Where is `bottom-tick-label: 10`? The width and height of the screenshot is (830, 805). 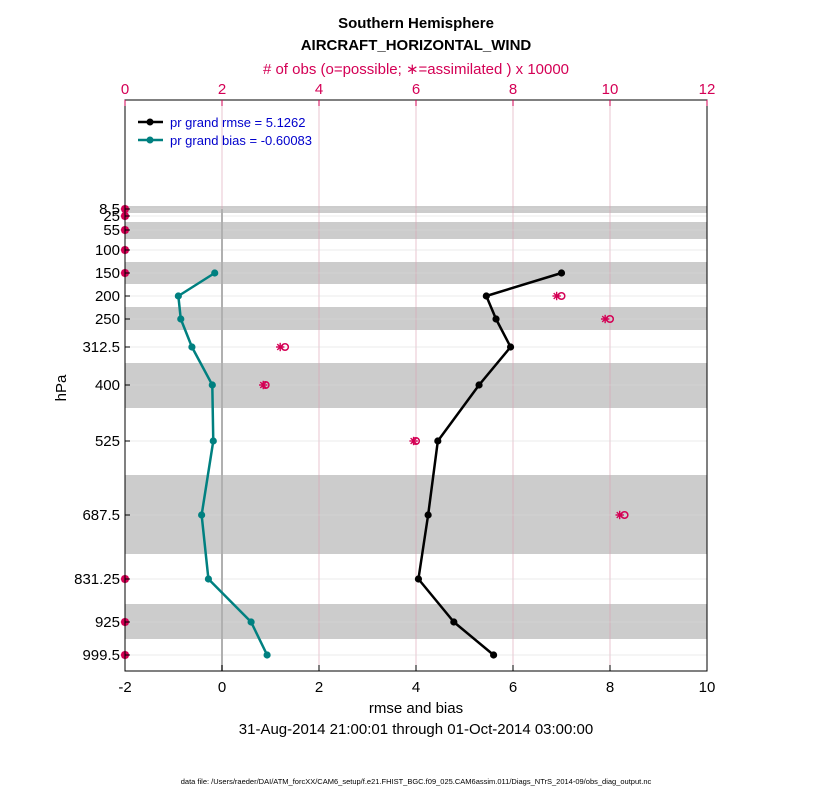 bottom-tick-label: 10 is located at coordinates (707, 687).